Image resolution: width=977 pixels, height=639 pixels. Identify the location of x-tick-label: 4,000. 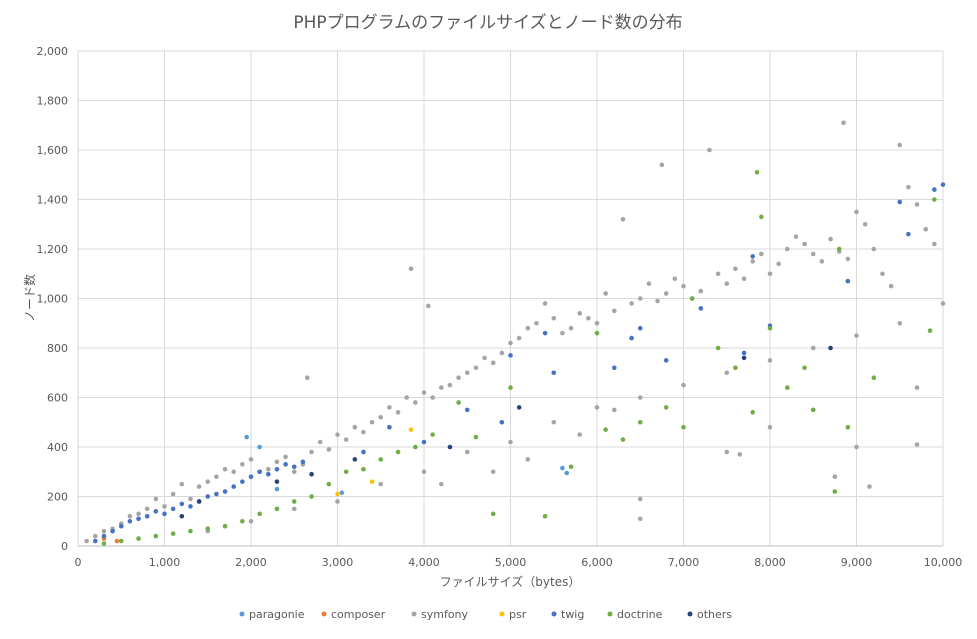
(424, 562).